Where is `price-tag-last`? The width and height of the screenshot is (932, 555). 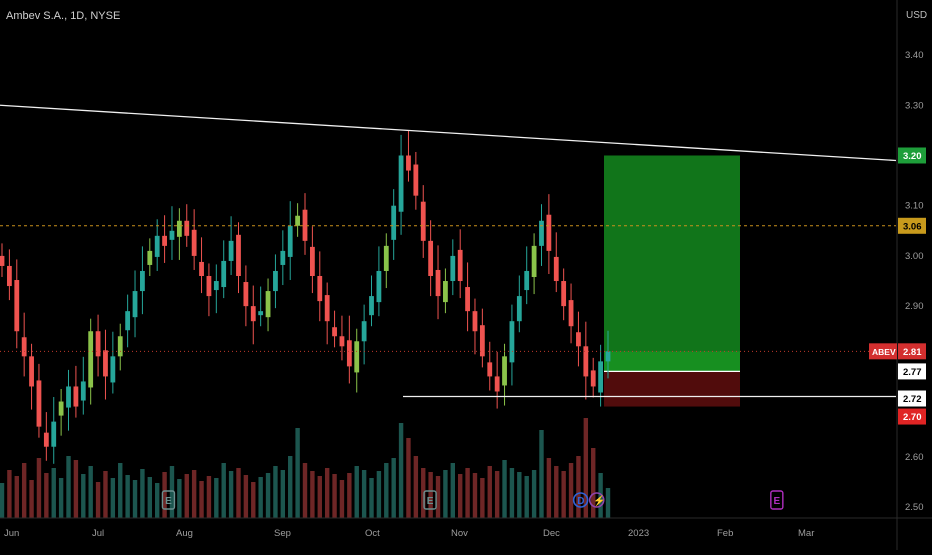
price-tag-last is located at coordinates (912, 351).